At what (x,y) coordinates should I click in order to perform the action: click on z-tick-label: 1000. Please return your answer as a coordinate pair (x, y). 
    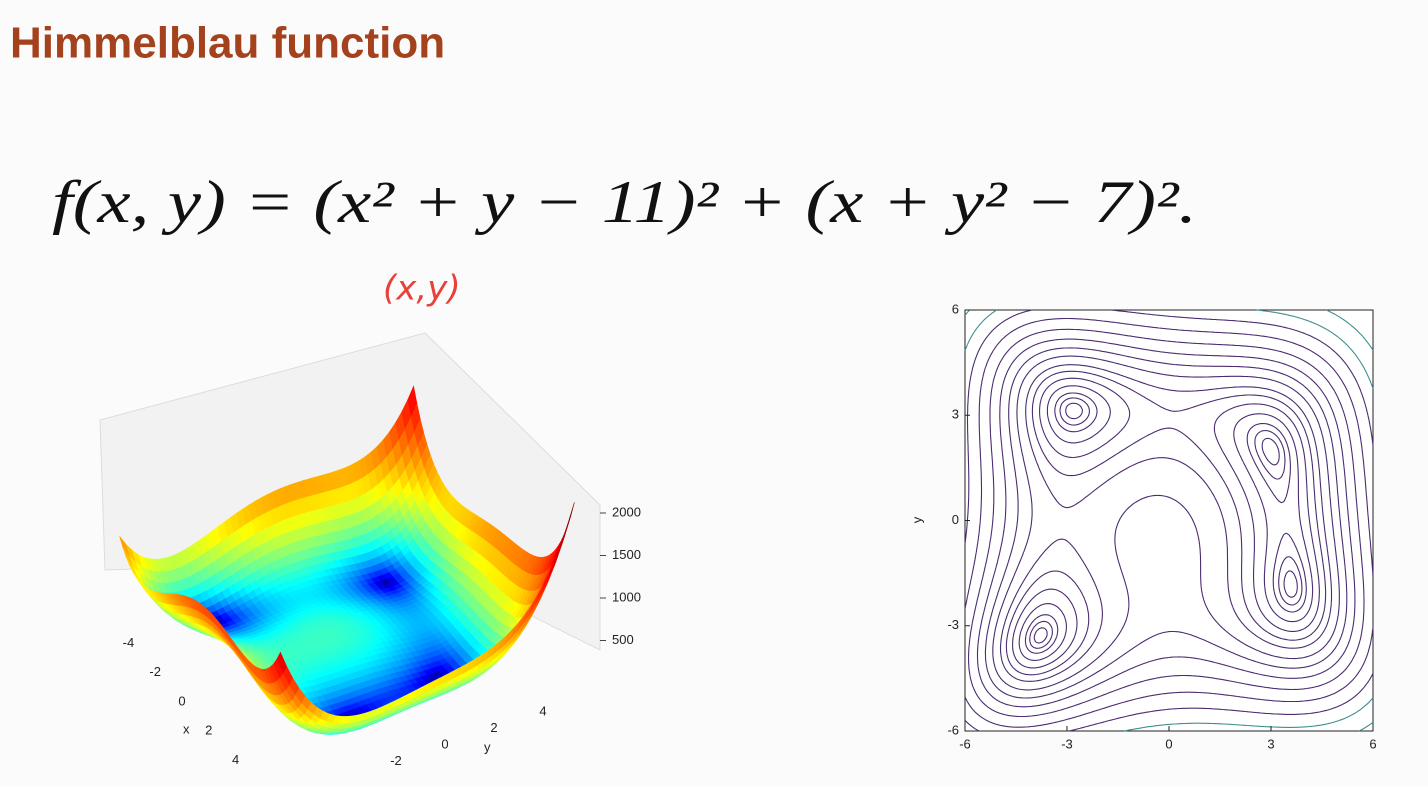
    Looking at the image, I should click on (626, 596).